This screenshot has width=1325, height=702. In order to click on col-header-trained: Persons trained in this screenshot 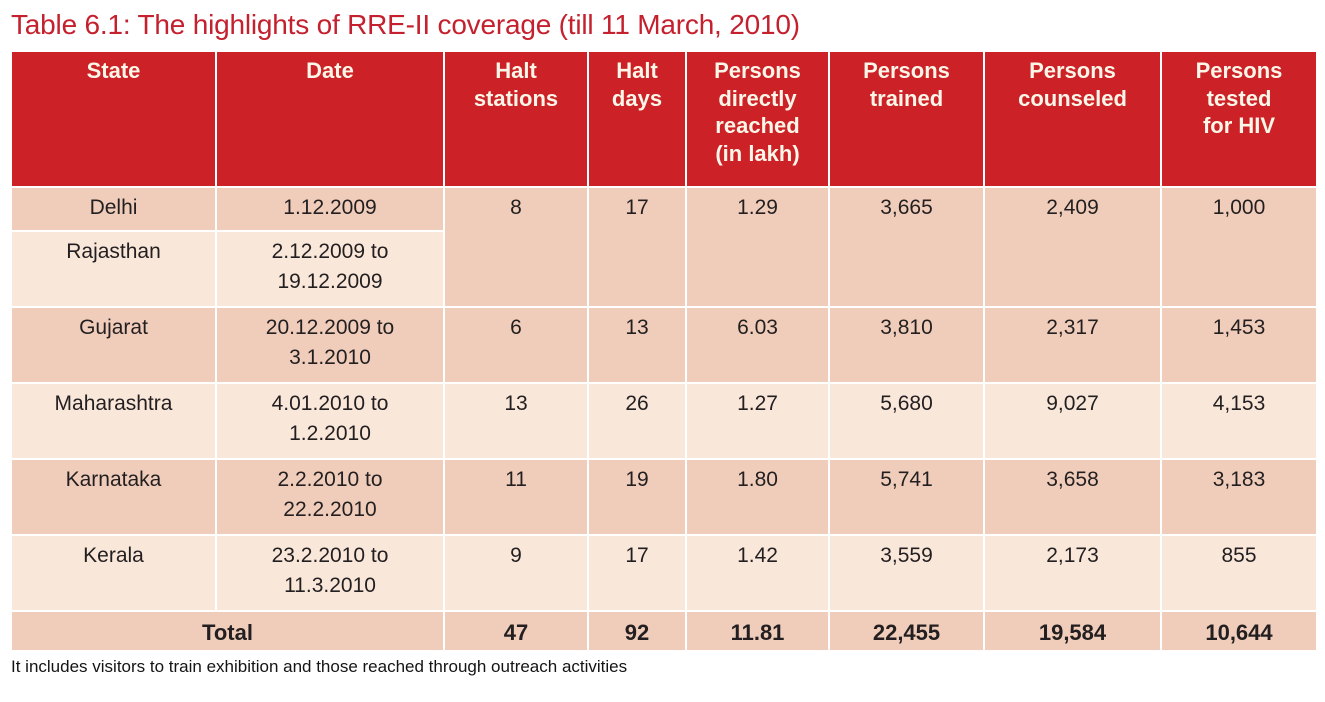, I will do `click(906, 119)`.